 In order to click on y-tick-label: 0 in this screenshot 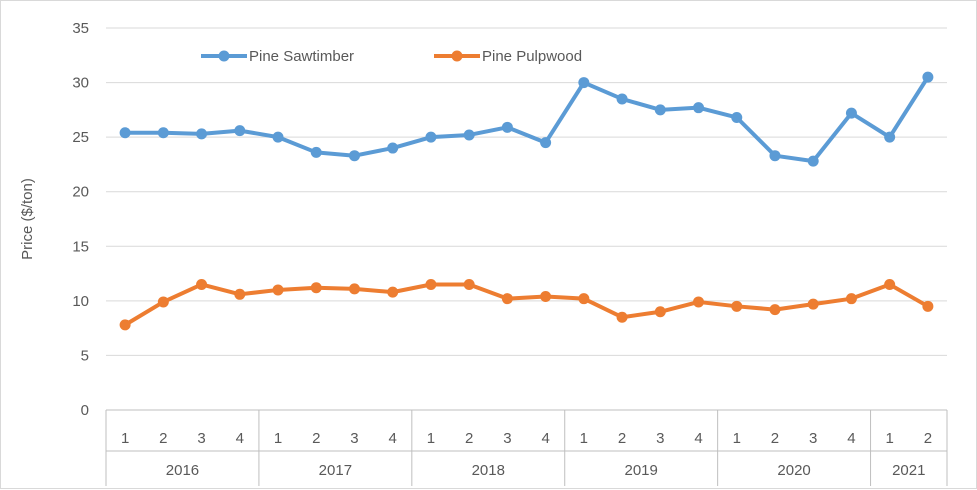, I will do `click(85, 410)`.